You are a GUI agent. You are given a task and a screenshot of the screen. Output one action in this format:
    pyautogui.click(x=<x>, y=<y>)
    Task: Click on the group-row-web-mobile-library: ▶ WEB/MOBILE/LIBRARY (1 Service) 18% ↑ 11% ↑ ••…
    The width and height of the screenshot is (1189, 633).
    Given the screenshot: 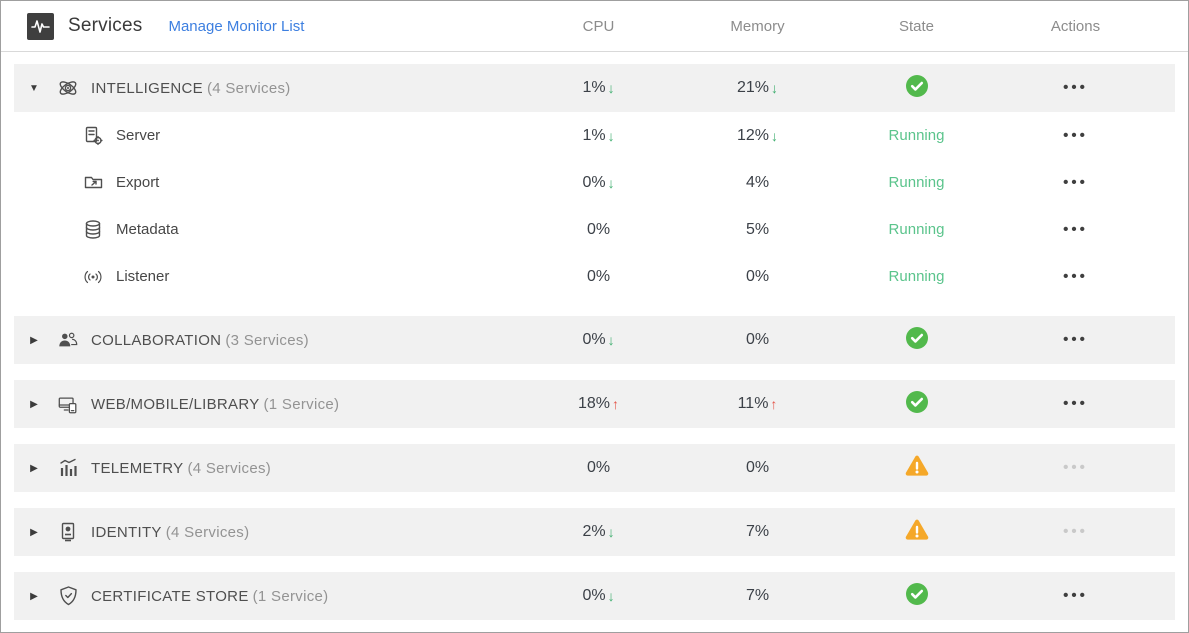 What is the action you would take?
    pyautogui.click(x=594, y=404)
    